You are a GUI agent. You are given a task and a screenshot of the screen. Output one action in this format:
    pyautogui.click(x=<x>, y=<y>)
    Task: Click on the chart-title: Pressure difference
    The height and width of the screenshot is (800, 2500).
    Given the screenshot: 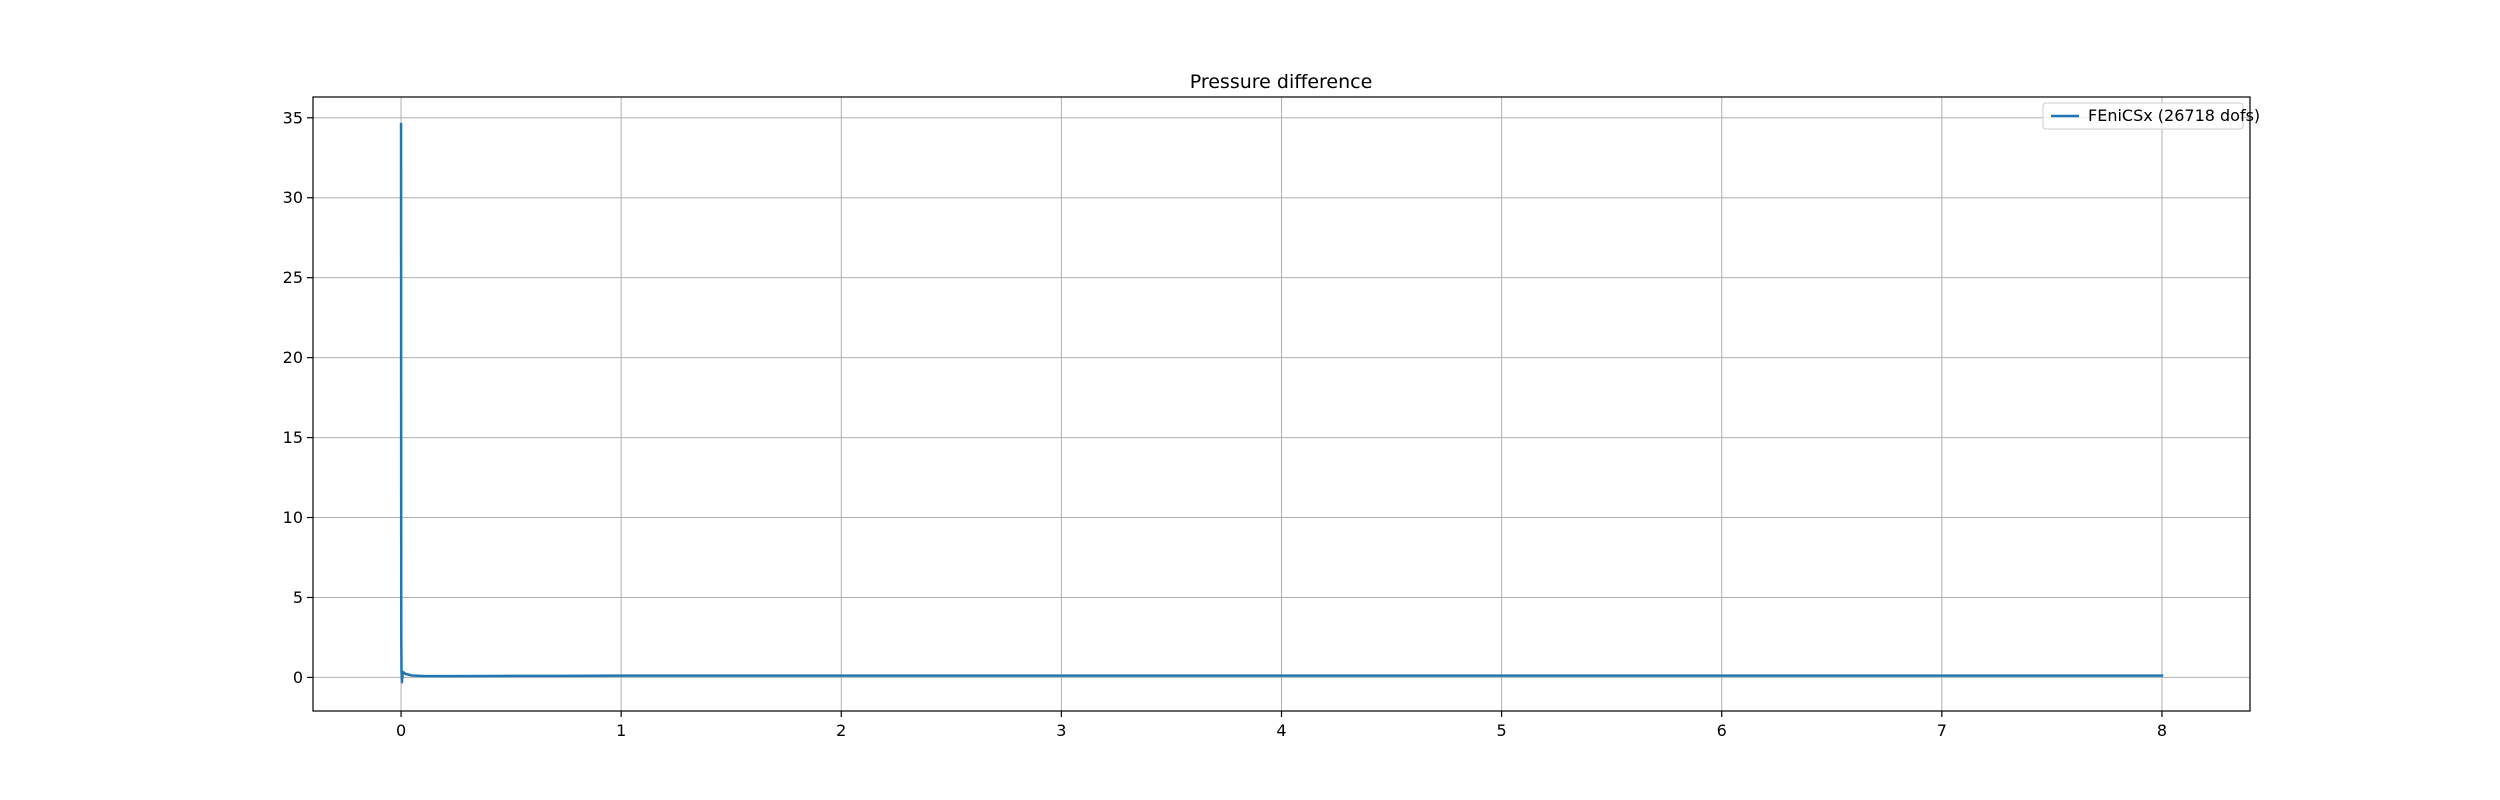 What is the action you would take?
    pyautogui.click(x=1281, y=82)
    